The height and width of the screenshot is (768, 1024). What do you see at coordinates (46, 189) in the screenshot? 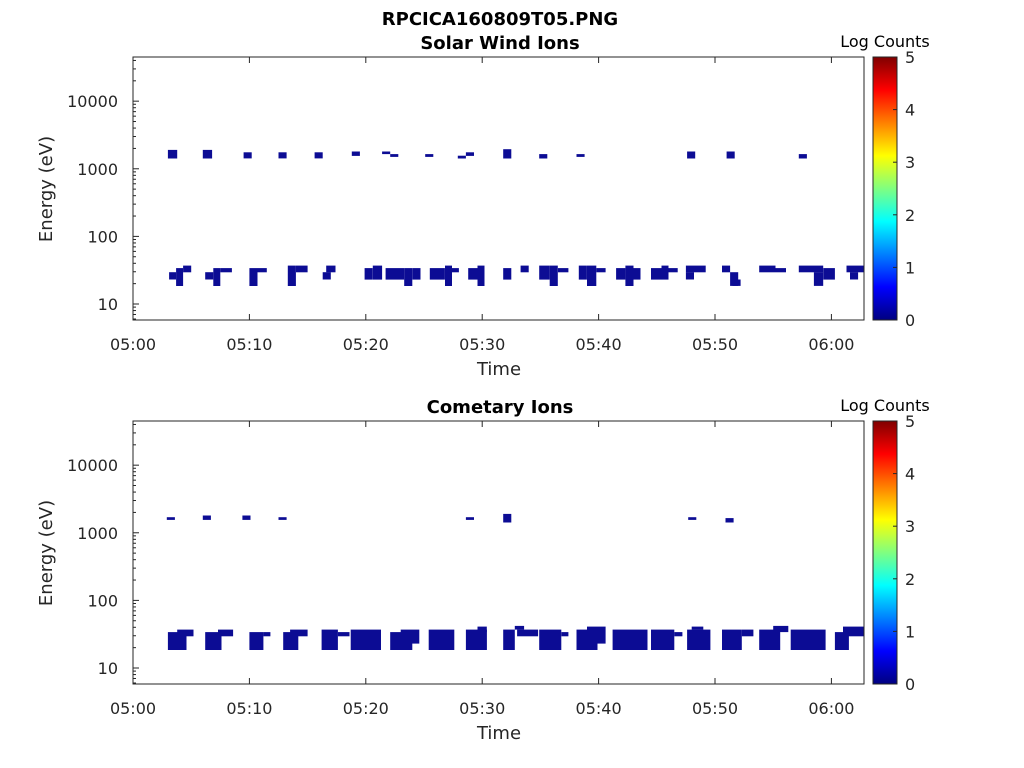
I see `y-axis-label: Energy (eV)` at bounding box center [46, 189].